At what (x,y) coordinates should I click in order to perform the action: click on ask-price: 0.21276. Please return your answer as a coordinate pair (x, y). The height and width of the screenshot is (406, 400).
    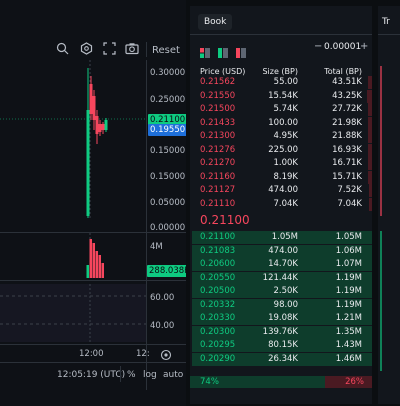
    Looking at the image, I should click on (218, 149).